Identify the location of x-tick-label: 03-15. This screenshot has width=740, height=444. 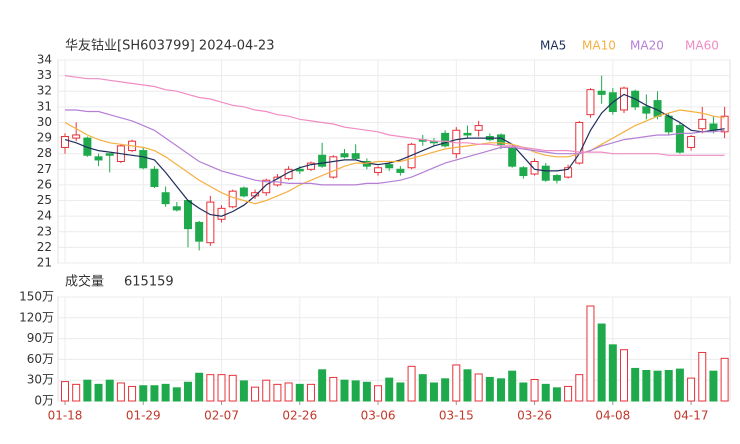
(456, 416).